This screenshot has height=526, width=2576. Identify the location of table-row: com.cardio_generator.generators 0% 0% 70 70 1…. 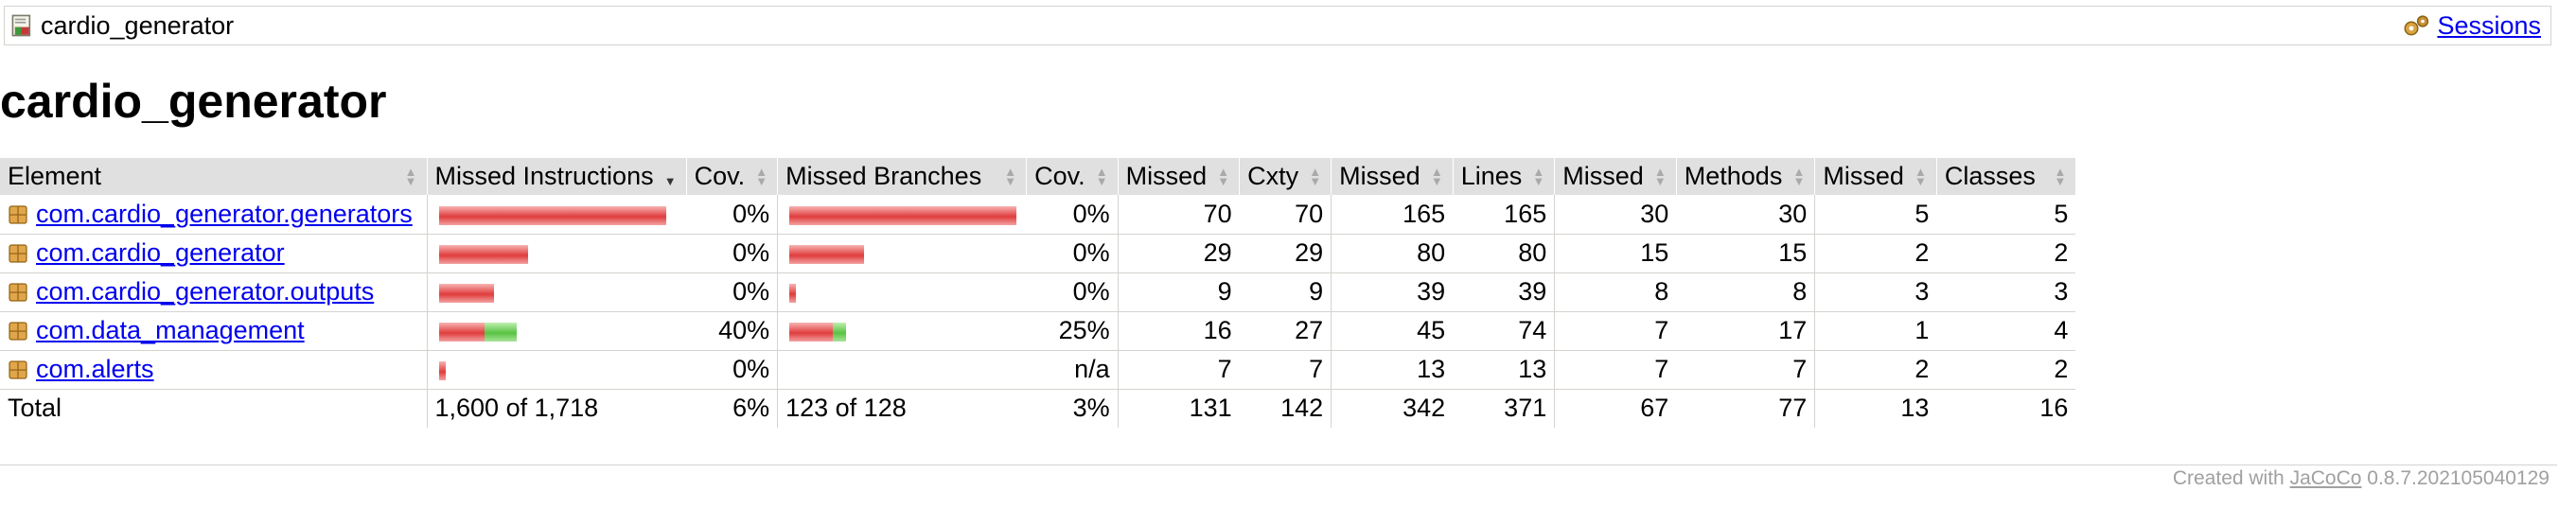
(1038, 215).